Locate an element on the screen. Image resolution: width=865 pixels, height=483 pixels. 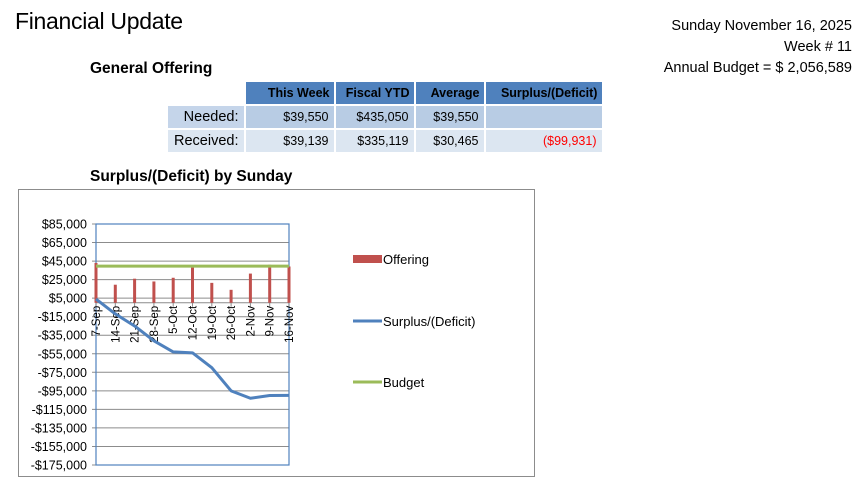
page-title: Financial Update is located at coordinates (99, 21).